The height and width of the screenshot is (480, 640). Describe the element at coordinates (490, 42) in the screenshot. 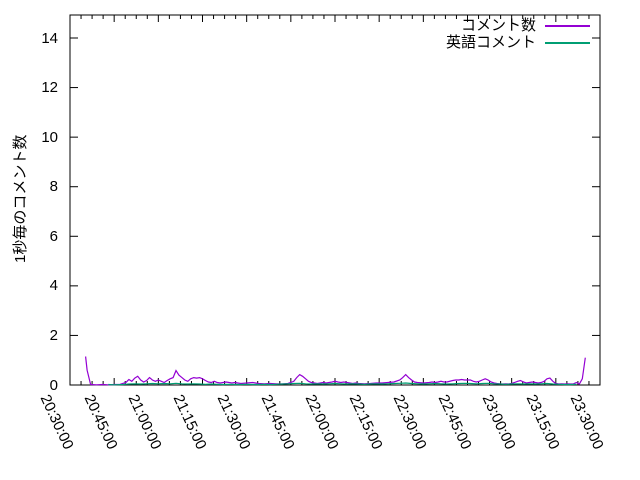

I see `legend-entry-label: 英語コメント` at that location.